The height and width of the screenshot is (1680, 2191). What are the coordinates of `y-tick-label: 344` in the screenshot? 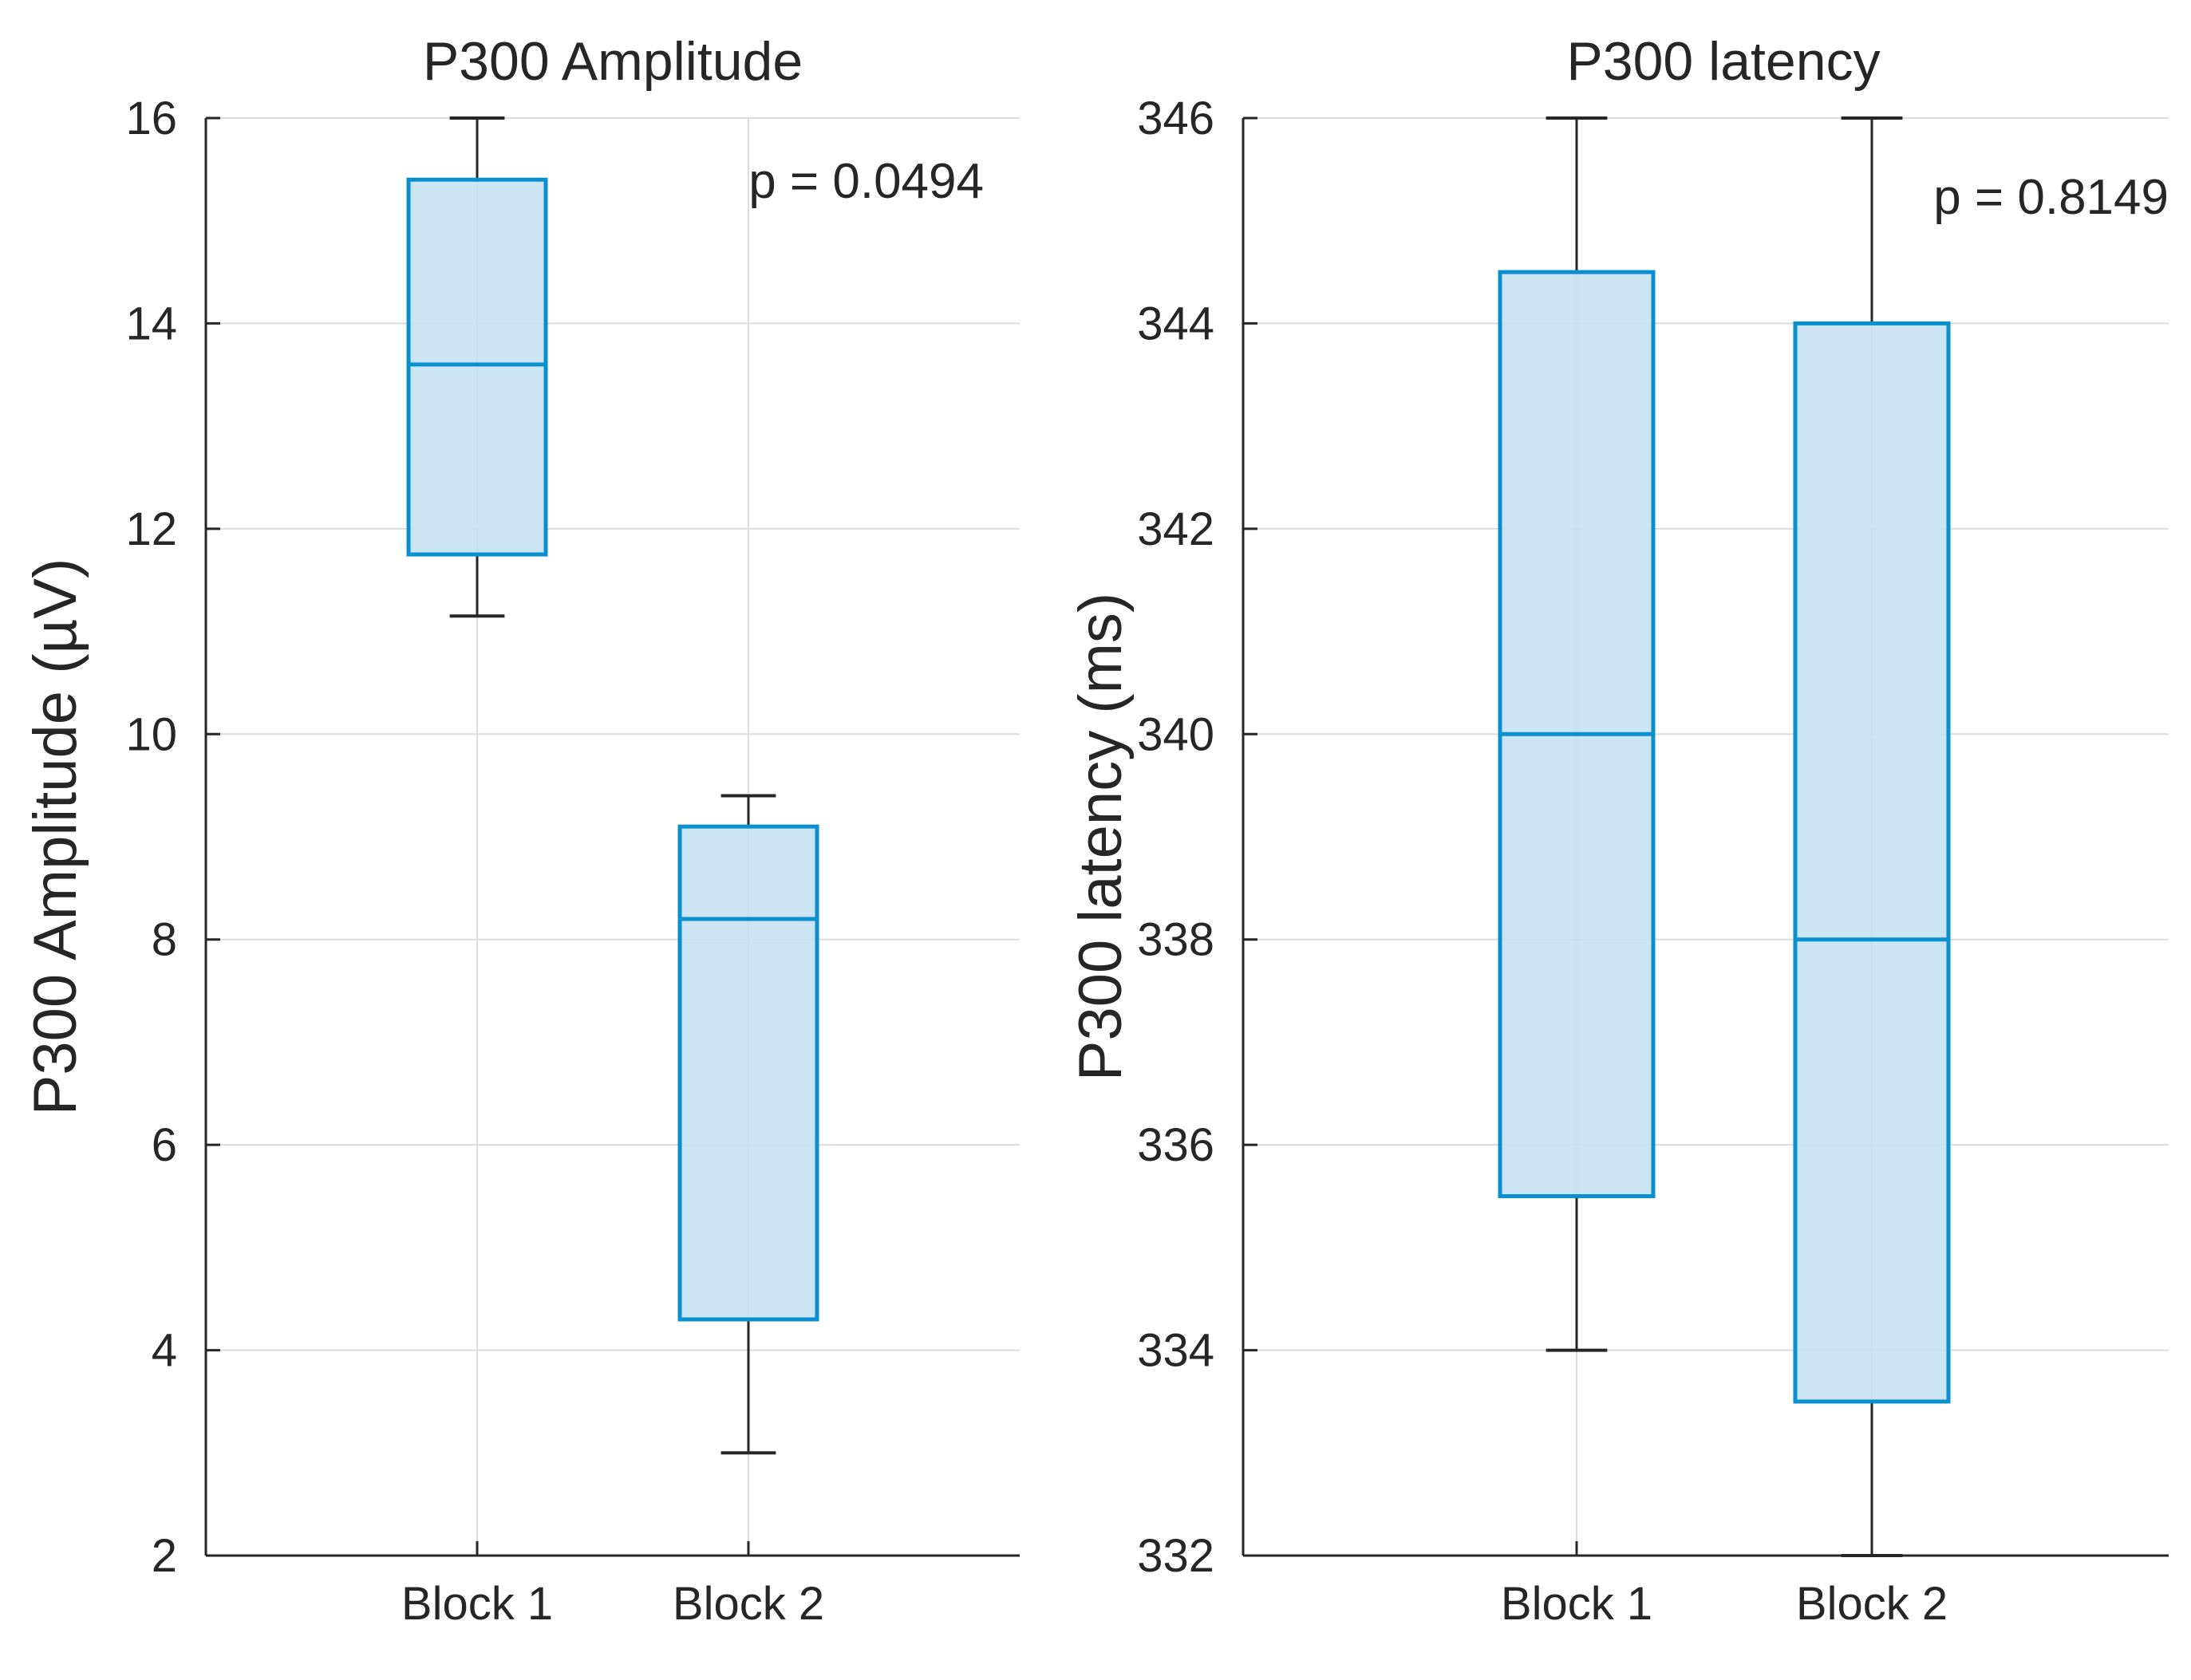 It's located at (1175, 323).